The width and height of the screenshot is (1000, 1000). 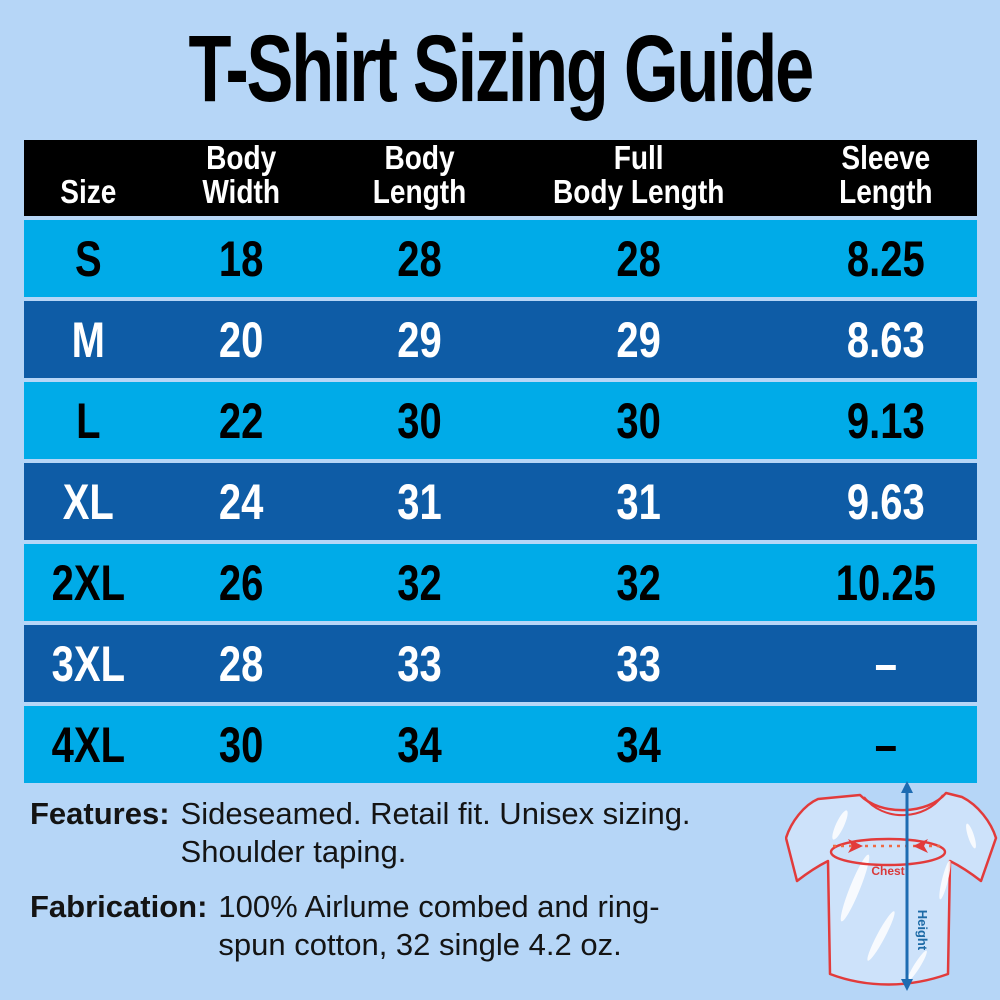 I want to click on size-cell: 4XL, so click(x=88, y=744).